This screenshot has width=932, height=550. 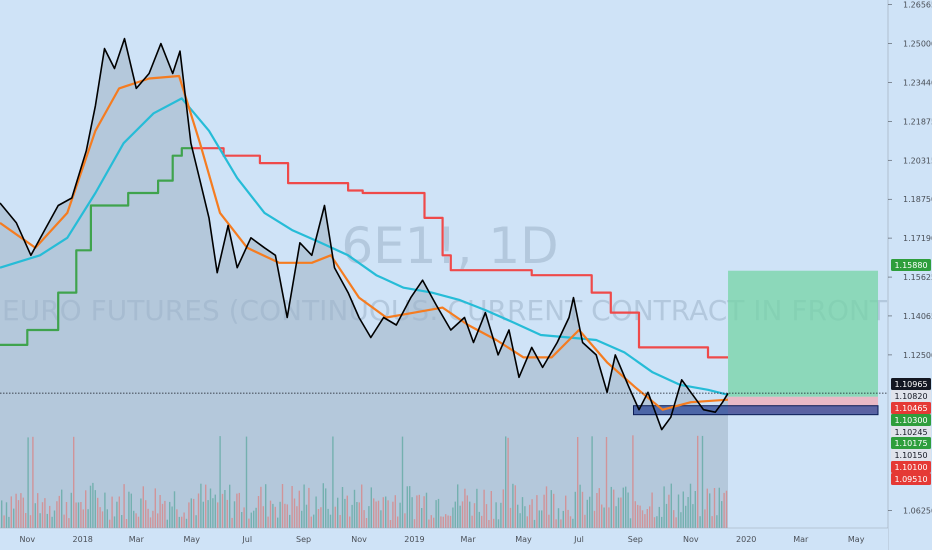 What do you see at coordinates (578, 539) in the screenshot?
I see `time-tick-label: Jul` at bounding box center [578, 539].